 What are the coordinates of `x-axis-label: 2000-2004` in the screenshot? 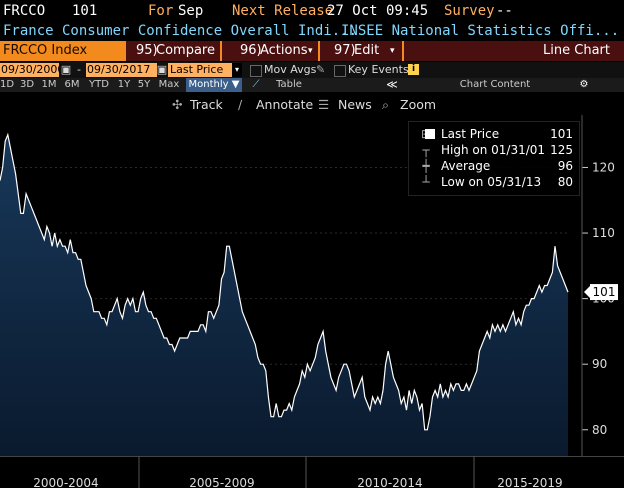 It's located at (65, 482).